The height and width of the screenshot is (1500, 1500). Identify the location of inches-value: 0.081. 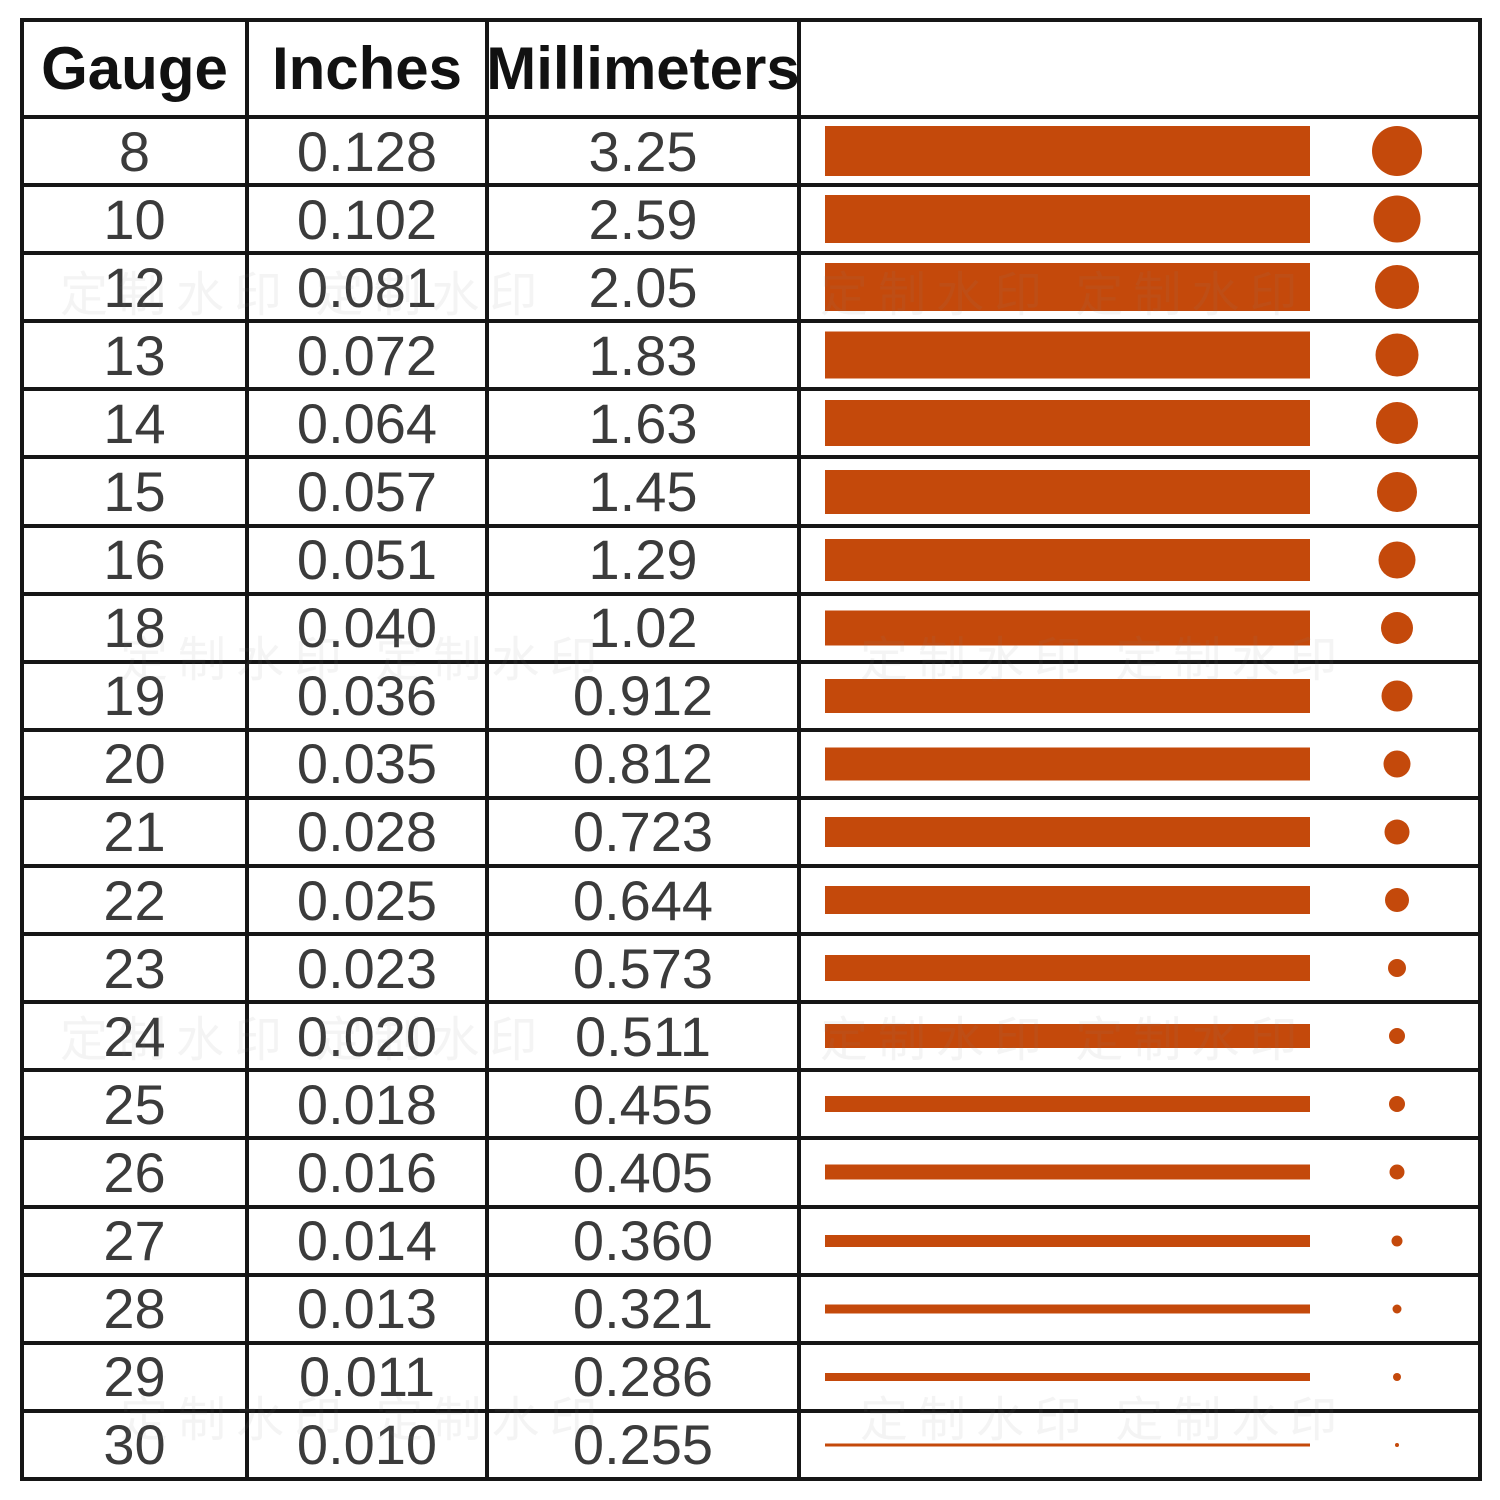
(369, 287).